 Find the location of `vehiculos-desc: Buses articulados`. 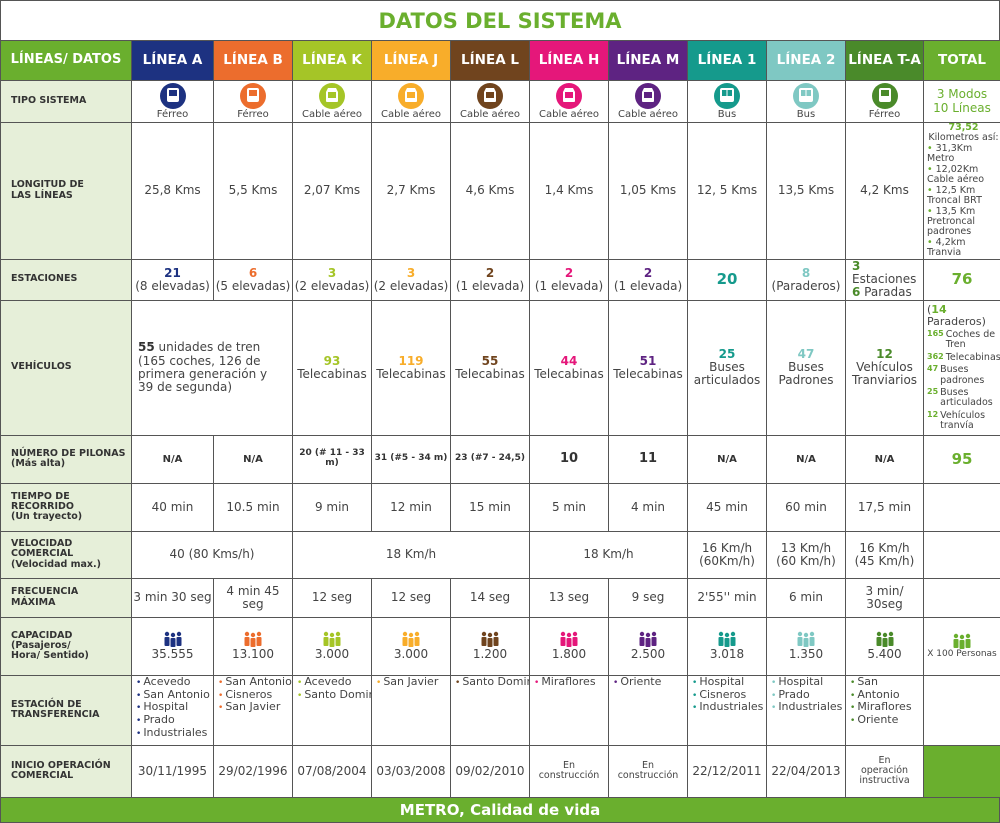

vehiculos-desc: Buses articulados is located at coordinates (727, 374).